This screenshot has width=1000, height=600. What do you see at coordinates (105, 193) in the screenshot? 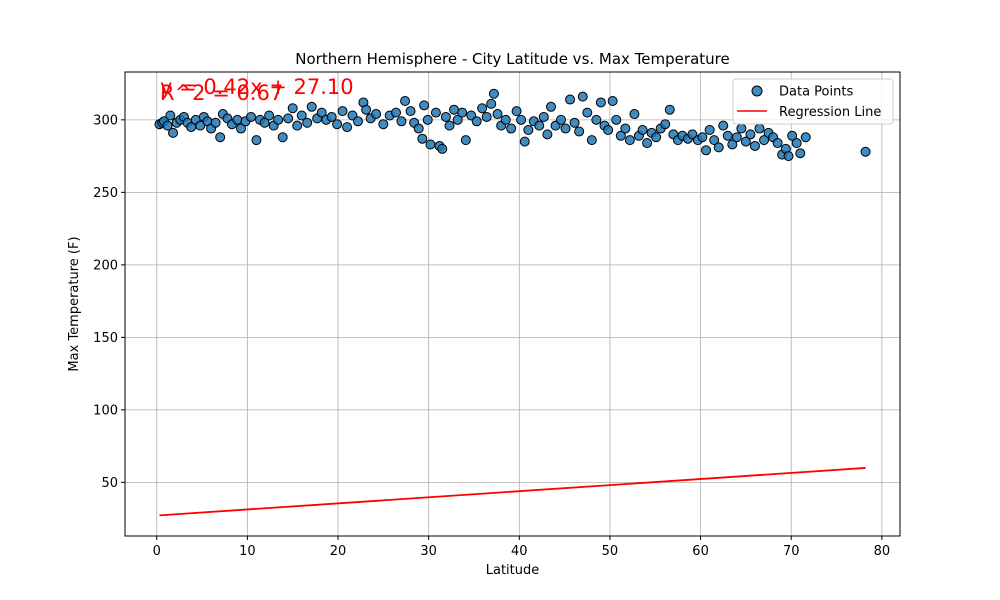
I see `y-tick-label: 250` at bounding box center [105, 193].